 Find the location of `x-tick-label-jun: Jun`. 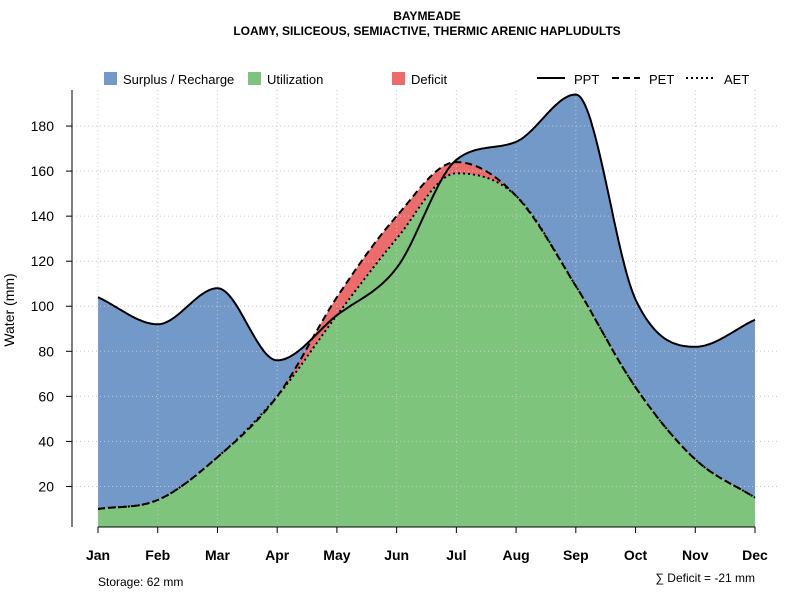

x-tick-label-jun: Jun is located at coordinates (396, 555).